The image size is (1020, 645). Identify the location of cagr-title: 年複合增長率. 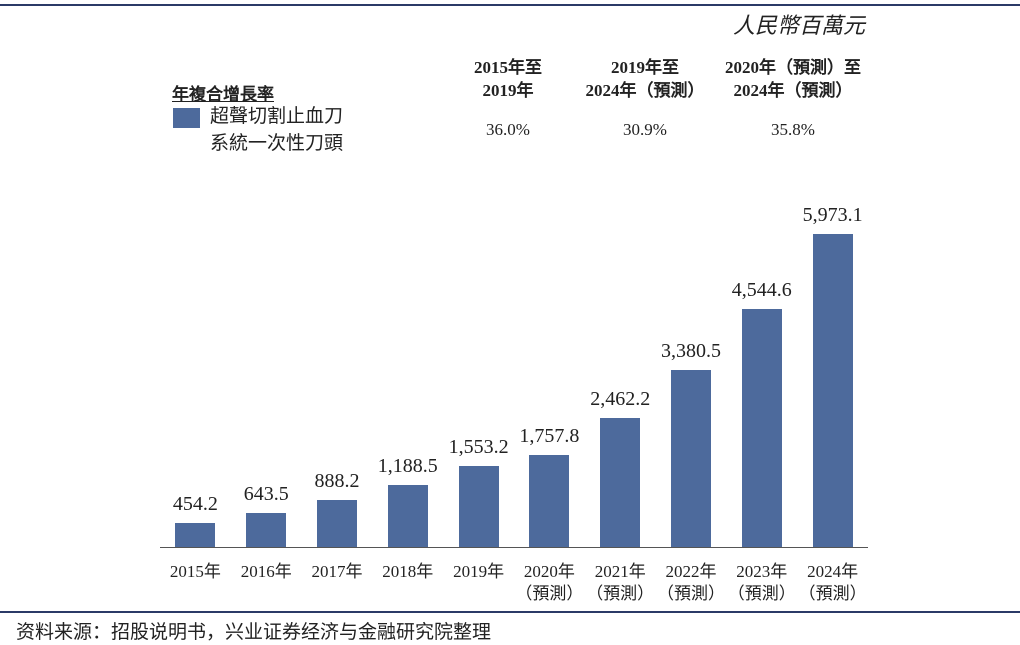
(223, 94).